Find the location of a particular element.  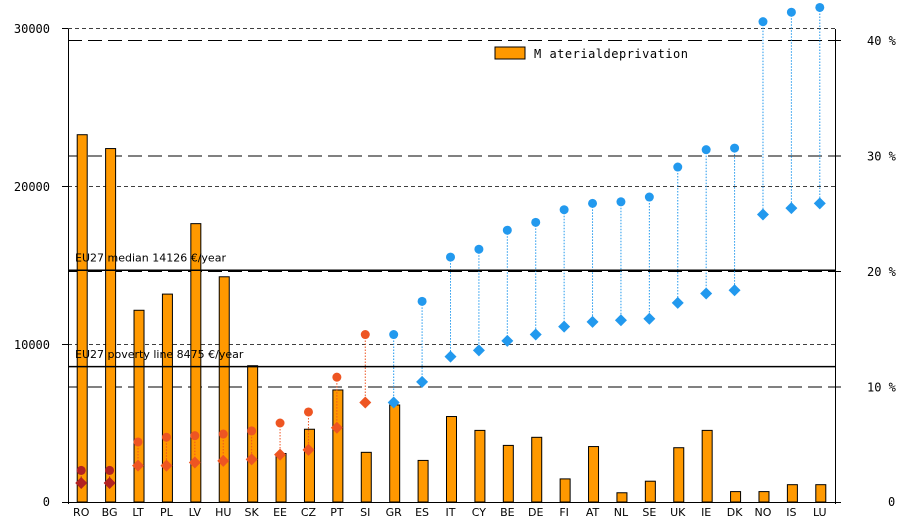

bar-GR is located at coordinates (395, 453).